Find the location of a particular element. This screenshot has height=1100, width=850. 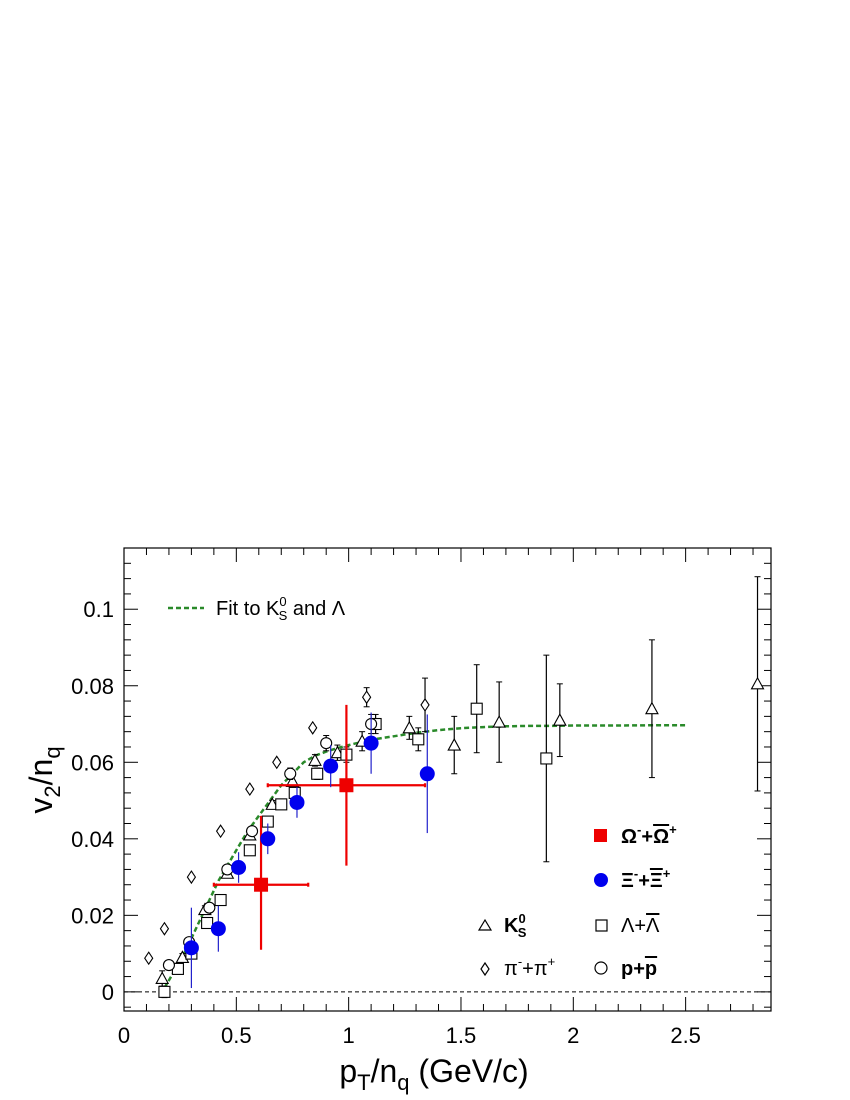

legend-lambda: Λ+Λ is located at coordinates (627, 926).